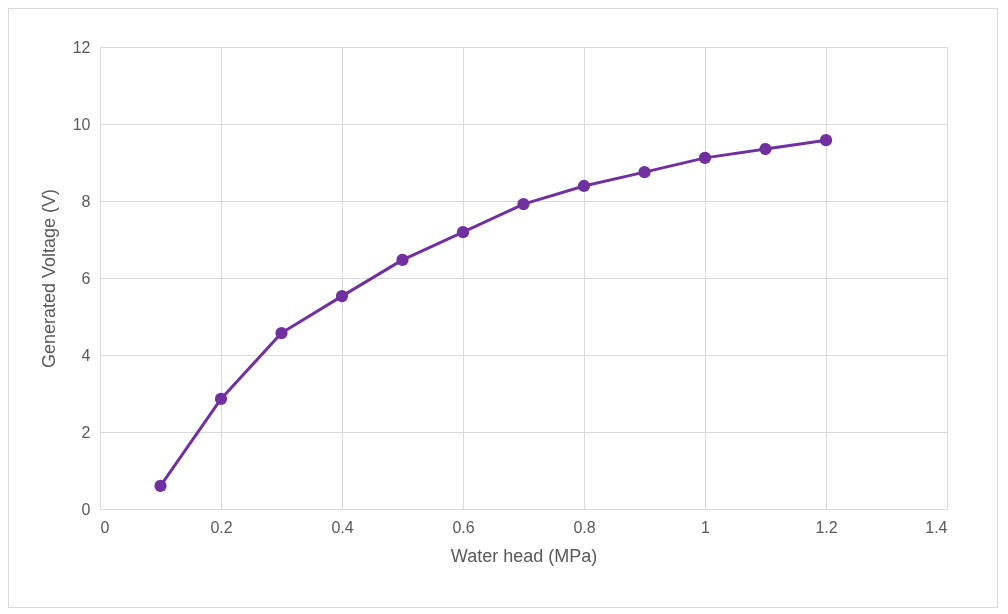  What do you see at coordinates (706, 527) in the screenshot?
I see `x-tick-label: 1` at bounding box center [706, 527].